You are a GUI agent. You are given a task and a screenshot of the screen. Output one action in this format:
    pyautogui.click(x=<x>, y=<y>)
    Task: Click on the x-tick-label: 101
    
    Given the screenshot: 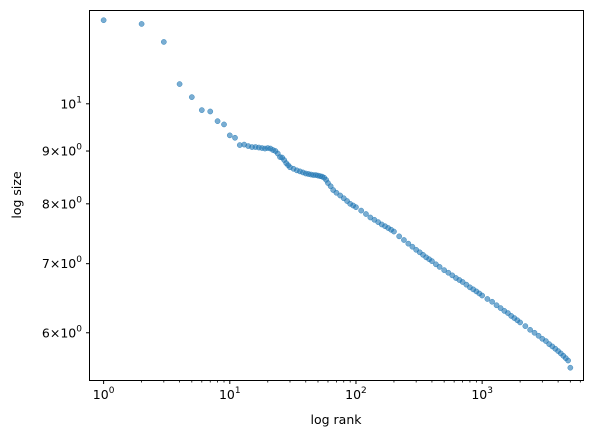 What is the action you would take?
    pyautogui.click(x=230, y=394)
    